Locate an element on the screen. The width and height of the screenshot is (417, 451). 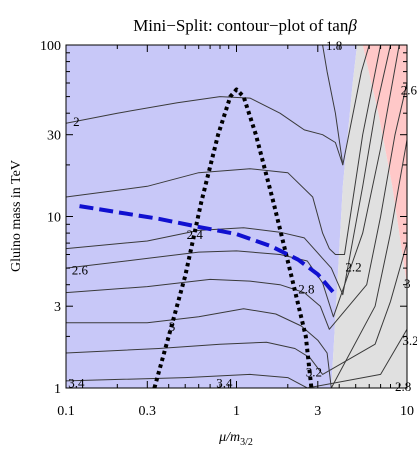
x-tick-label: 1 is located at coordinates (236, 411).